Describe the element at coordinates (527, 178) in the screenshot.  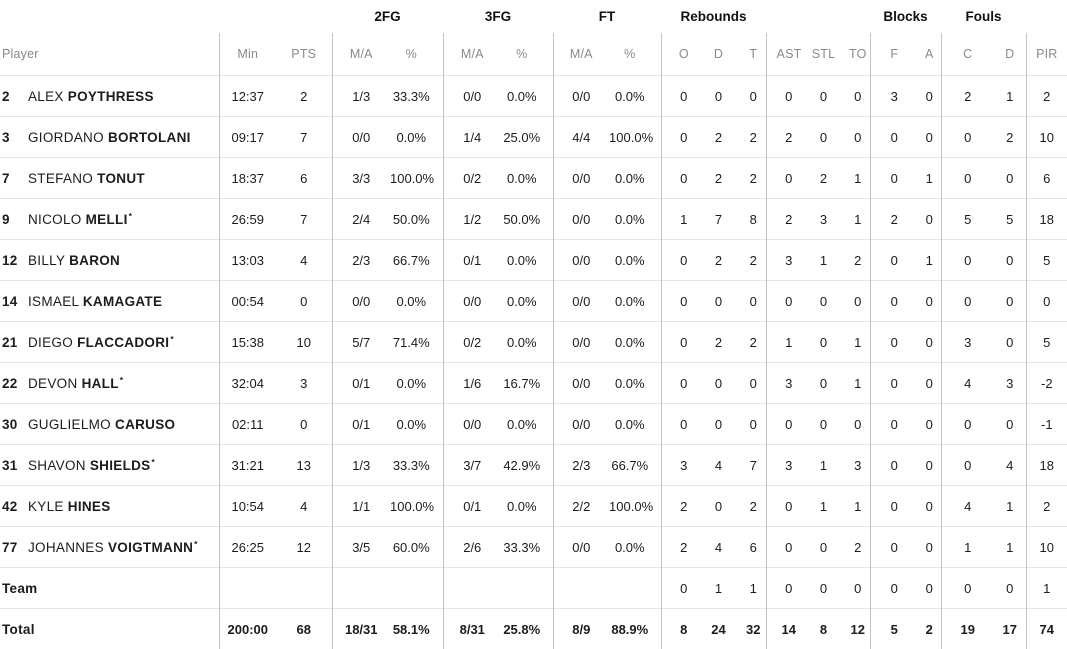
I see `stat-fg3-pct: 0.0%` at that location.